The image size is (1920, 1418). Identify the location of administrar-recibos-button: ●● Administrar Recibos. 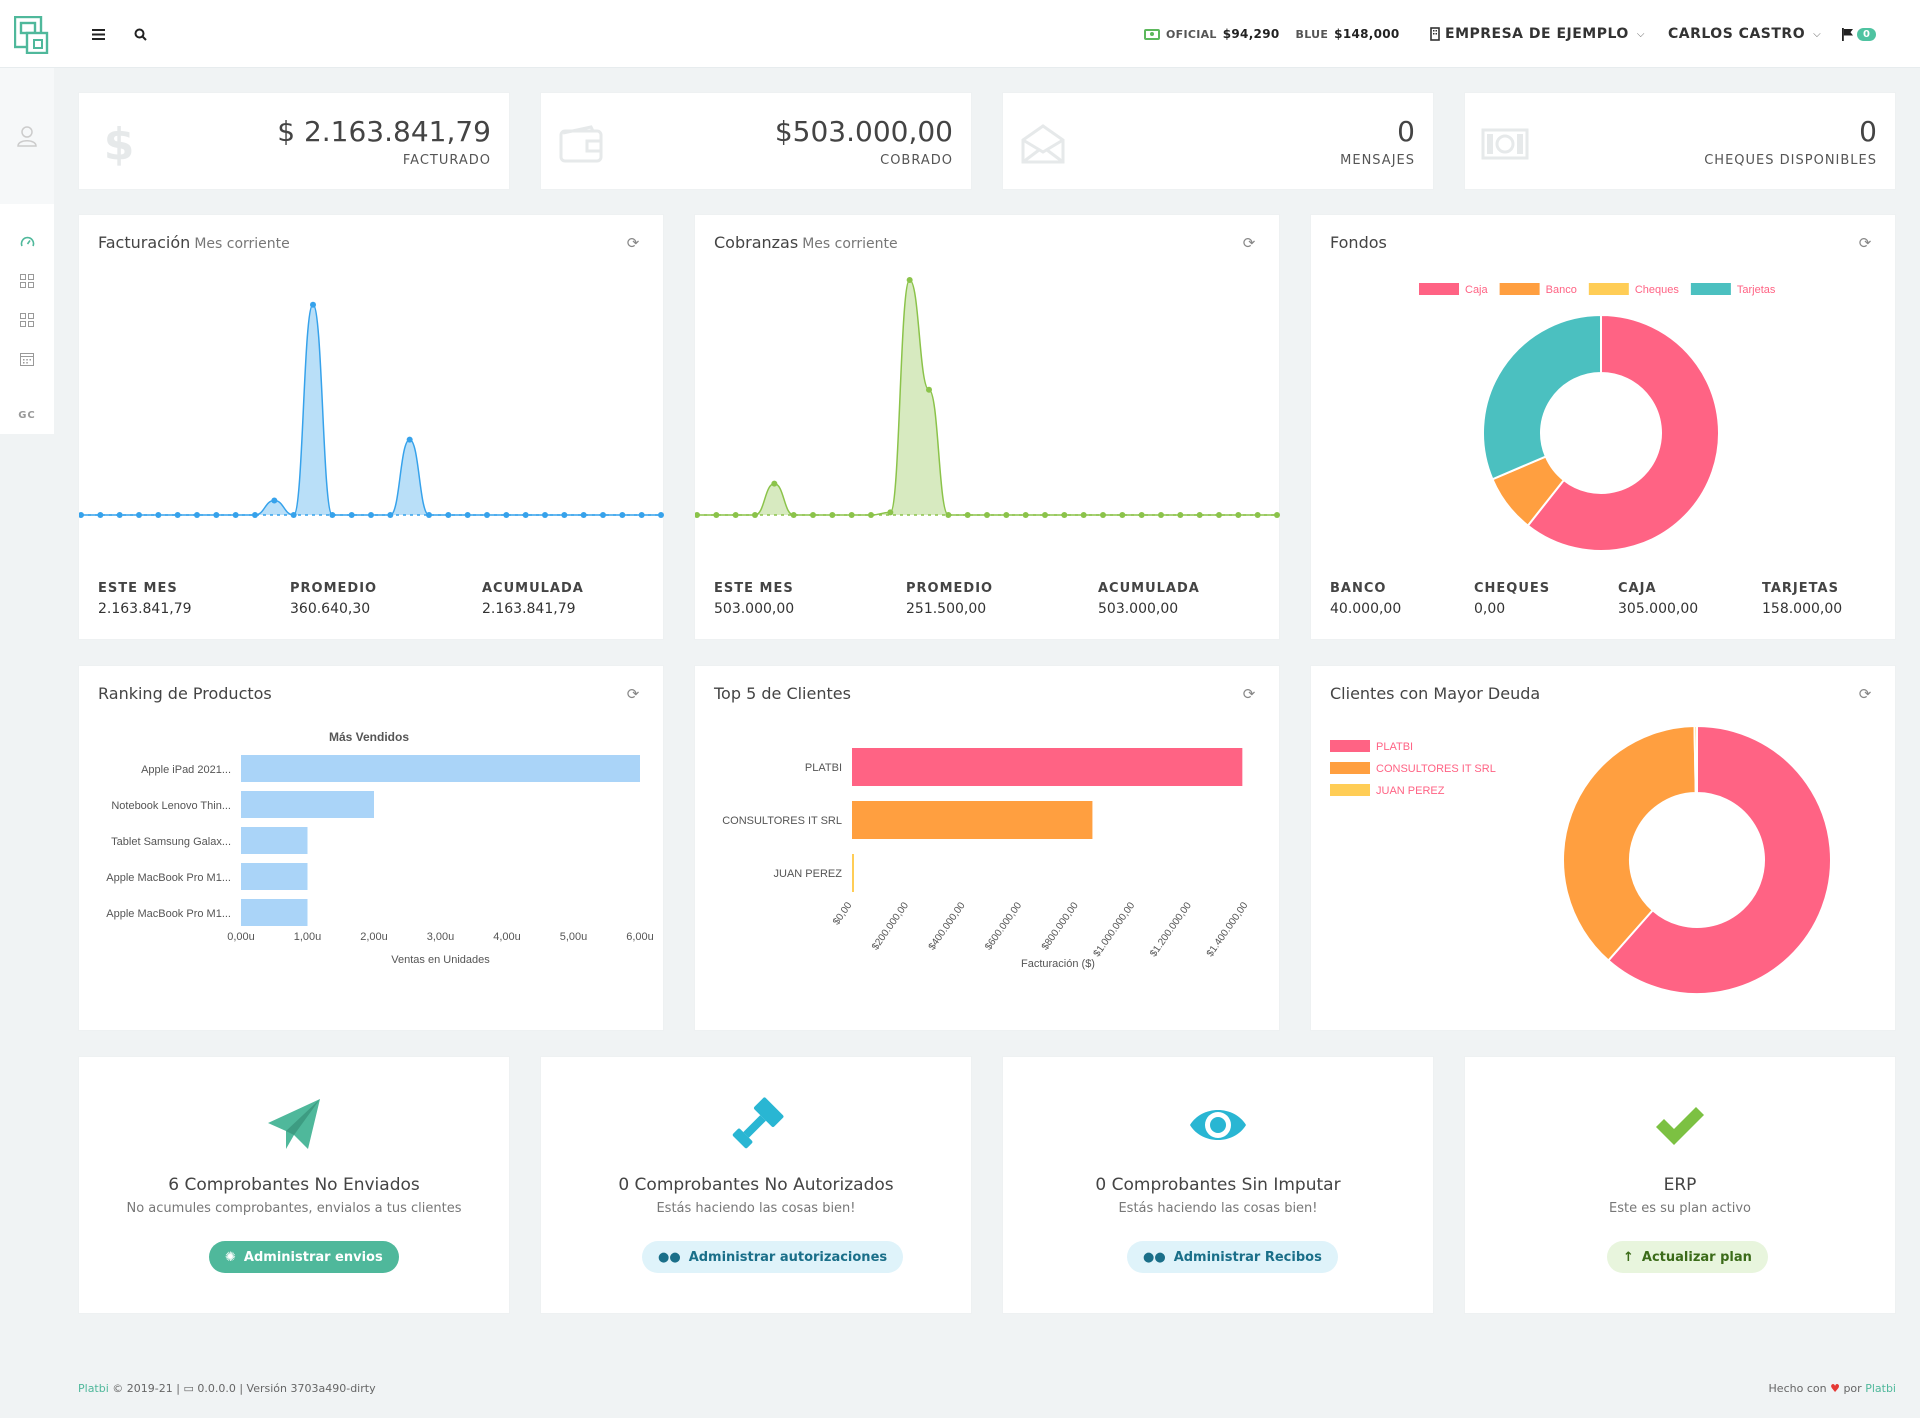
(1232, 1257).